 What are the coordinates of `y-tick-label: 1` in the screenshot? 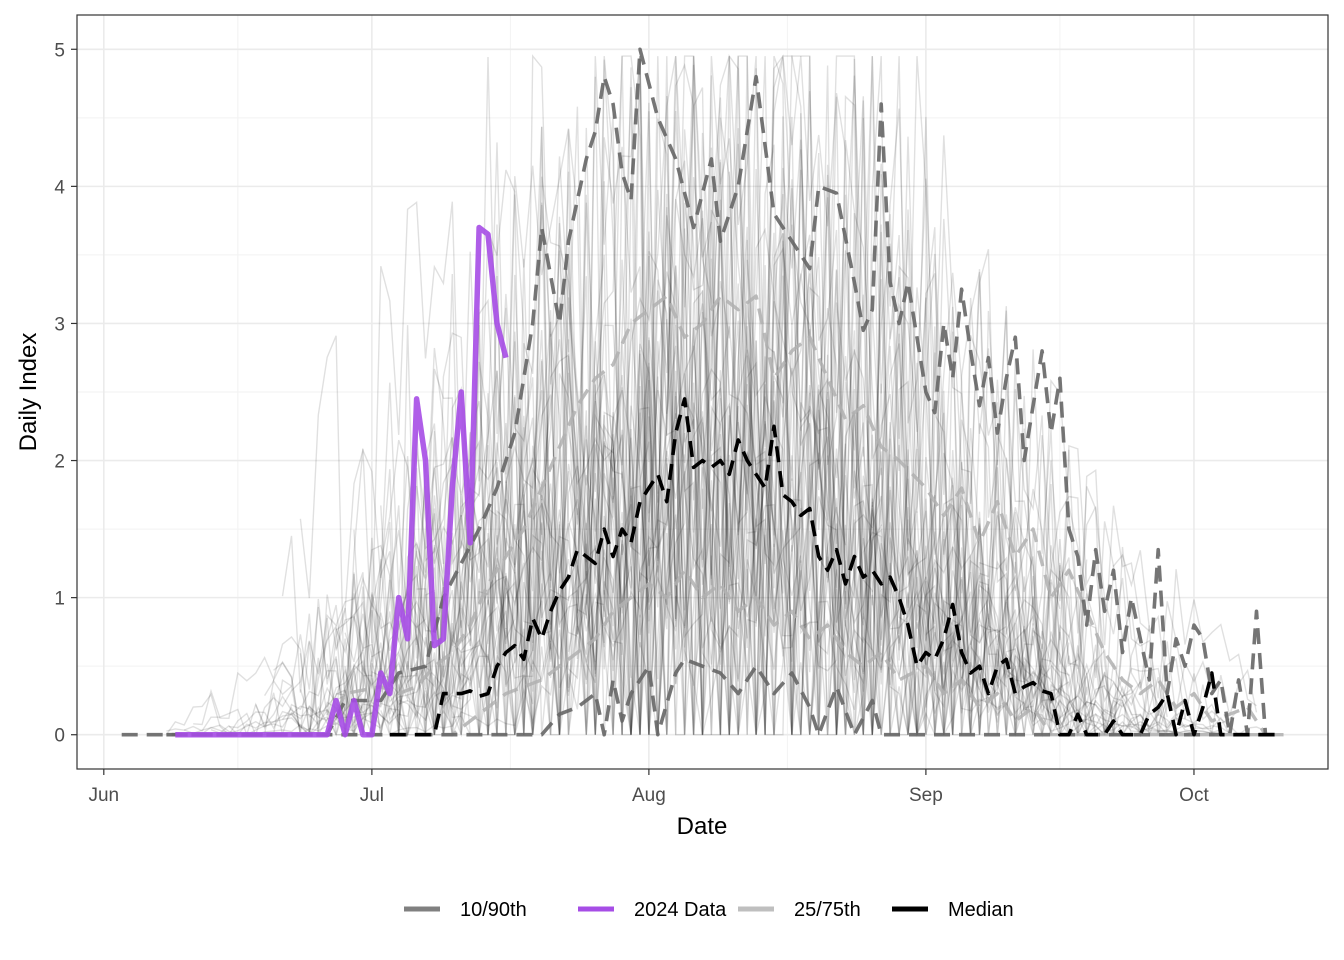 It's located at (59, 599).